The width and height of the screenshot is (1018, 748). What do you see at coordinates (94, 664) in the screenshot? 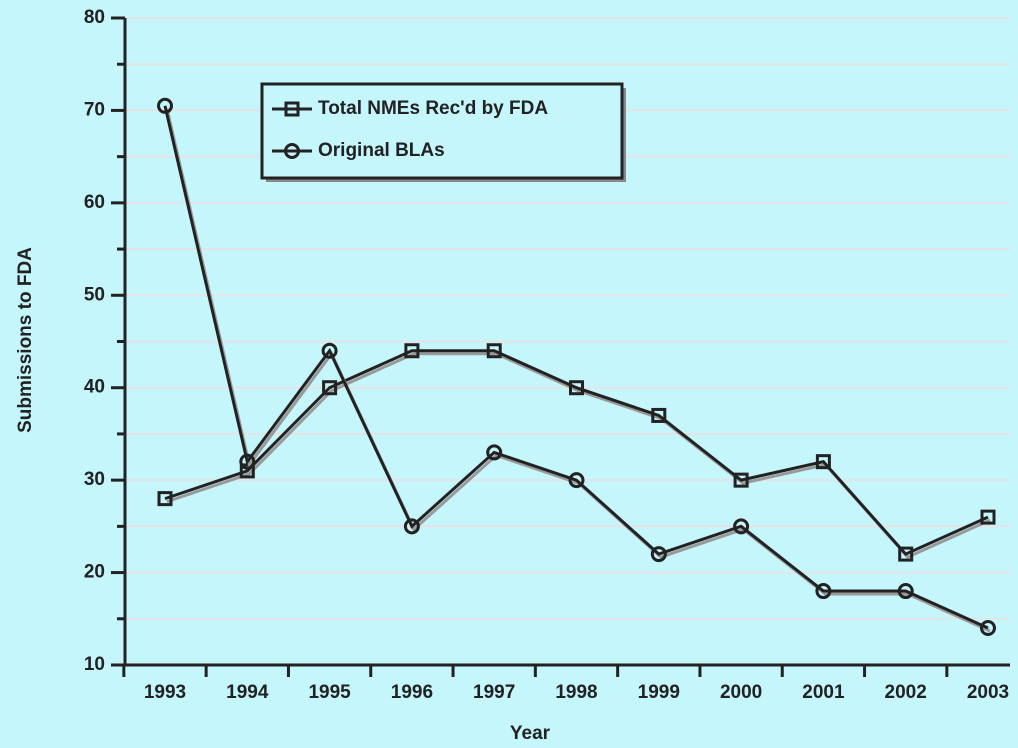
I see `y-tick-label: 10` at bounding box center [94, 664].